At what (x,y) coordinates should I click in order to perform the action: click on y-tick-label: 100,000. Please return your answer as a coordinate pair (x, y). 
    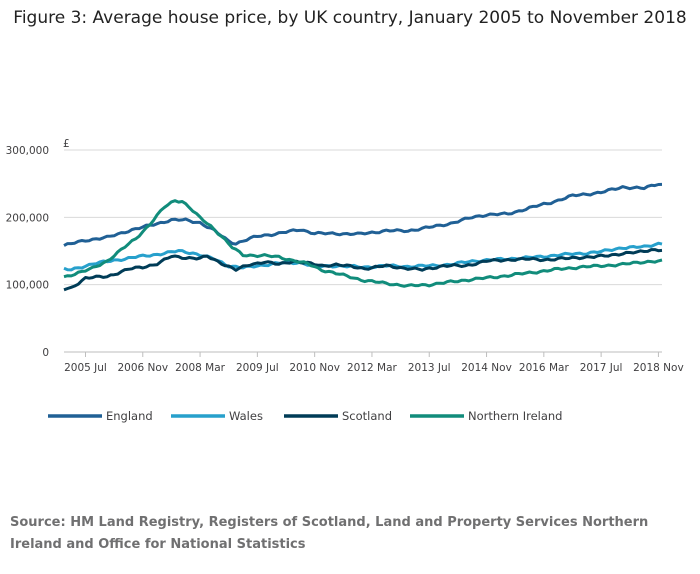
    Looking at the image, I should click on (27, 286).